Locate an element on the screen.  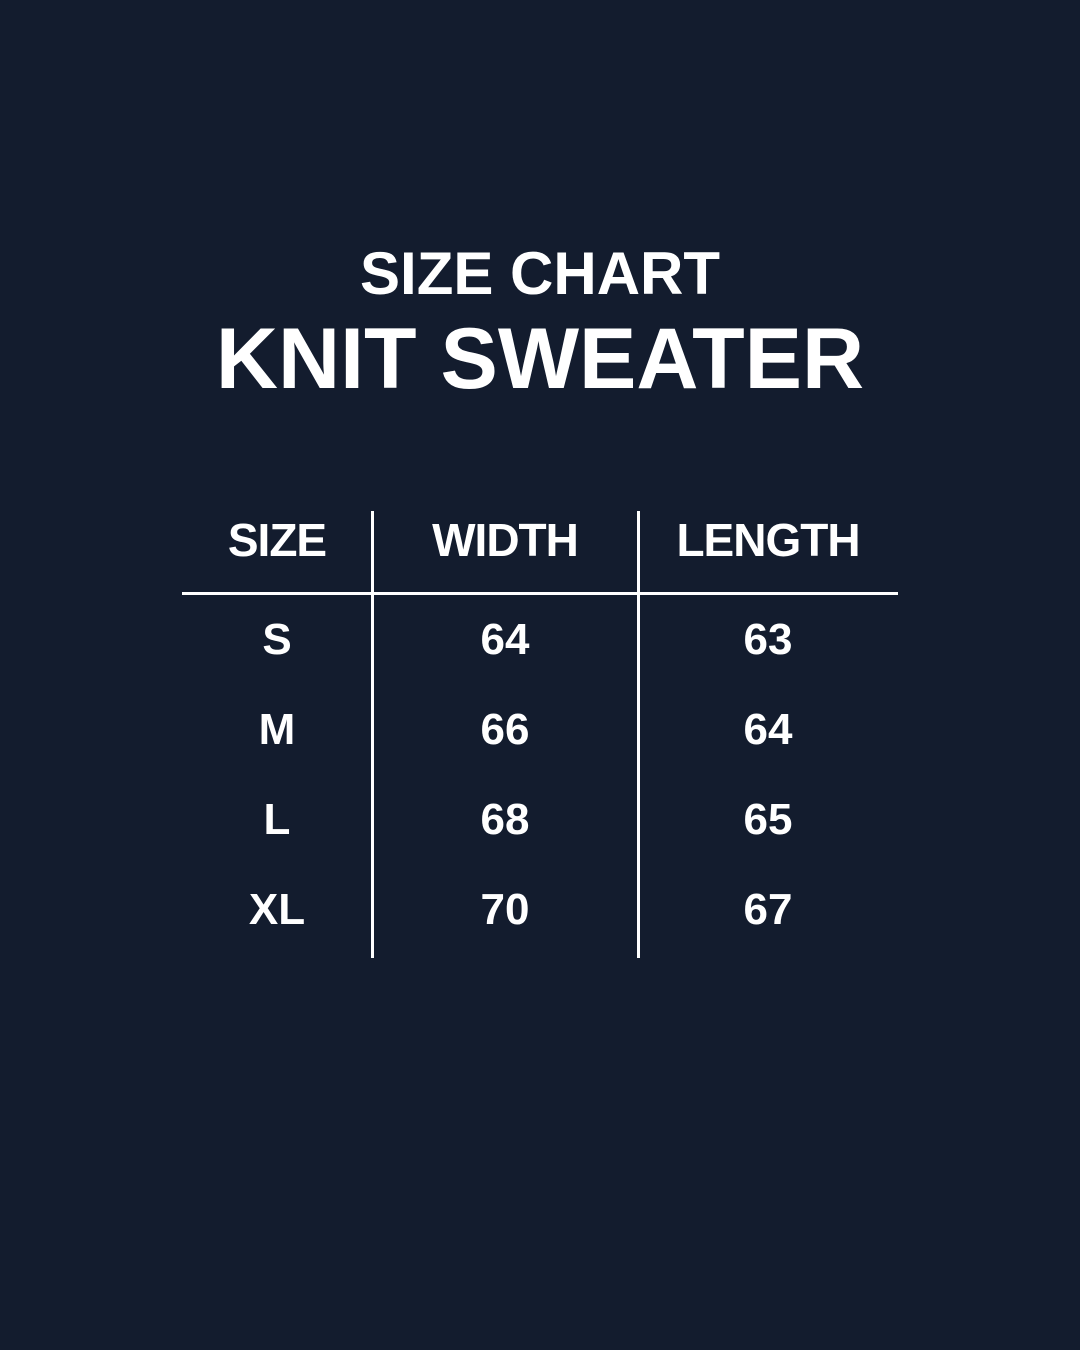
product-title: KNIT SWEATER is located at coordinates (540, 359).